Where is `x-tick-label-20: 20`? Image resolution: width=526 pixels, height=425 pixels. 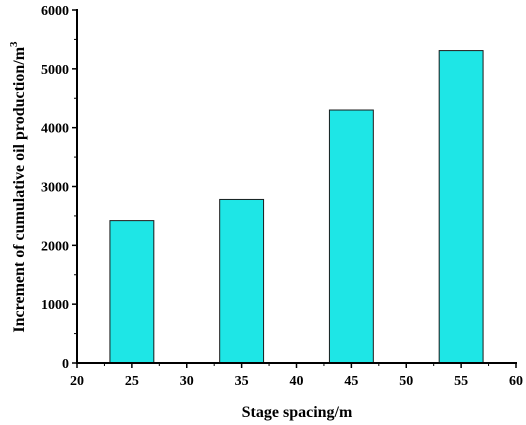 x-tick-label-20: 20 is located at coordinates (77, 381).